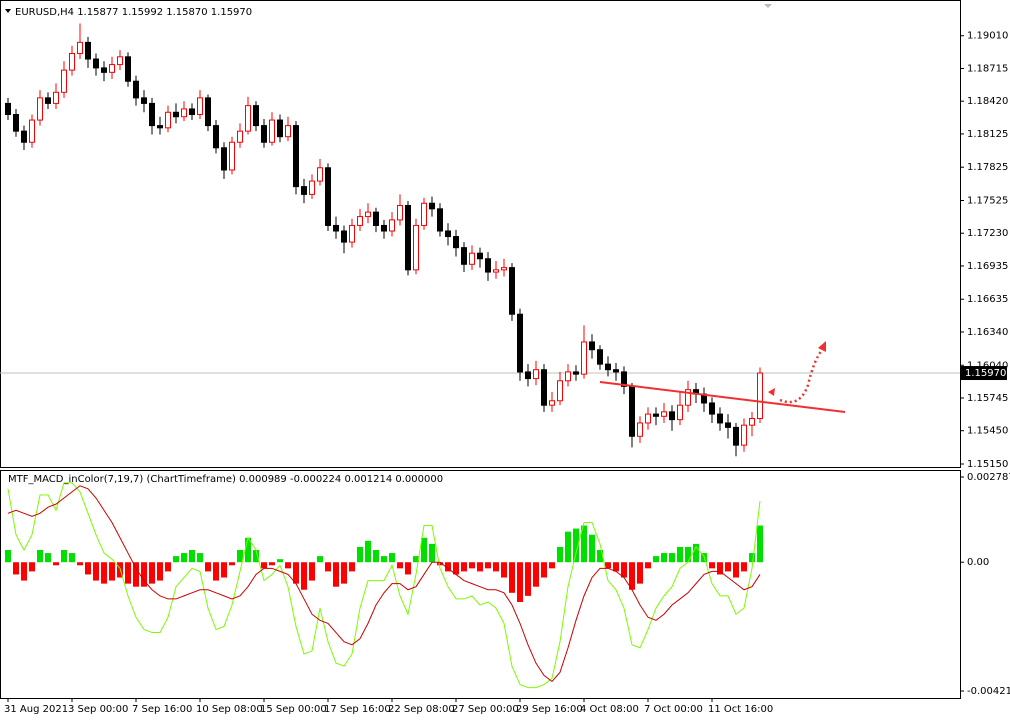  Describe the element at coordinates (98, 709) in the screenshot. I see `x-tick-label: 3 Sep 00:00` at that location.